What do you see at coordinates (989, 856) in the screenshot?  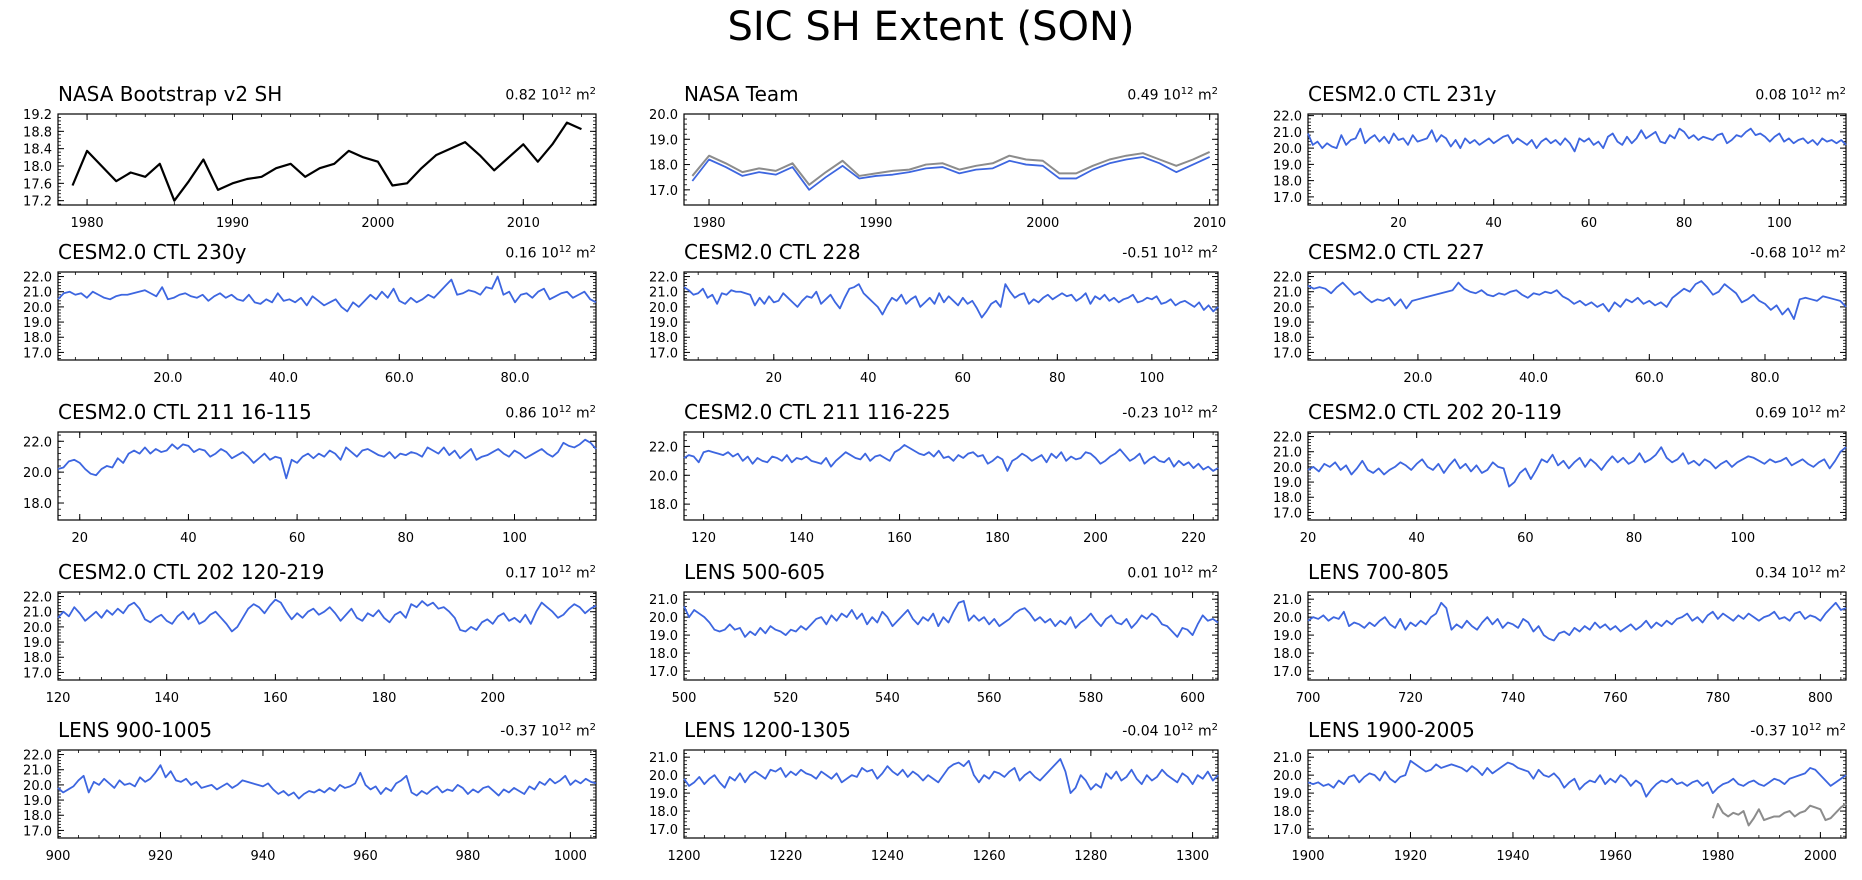 I see `x-tick-label: 1260` at bounding box center [989, 856].